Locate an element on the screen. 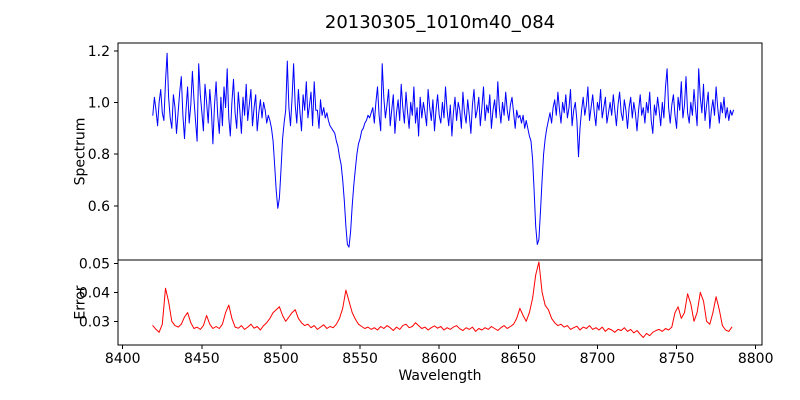  y-tick-label: 0.8 is located at coordinates (99, 155).